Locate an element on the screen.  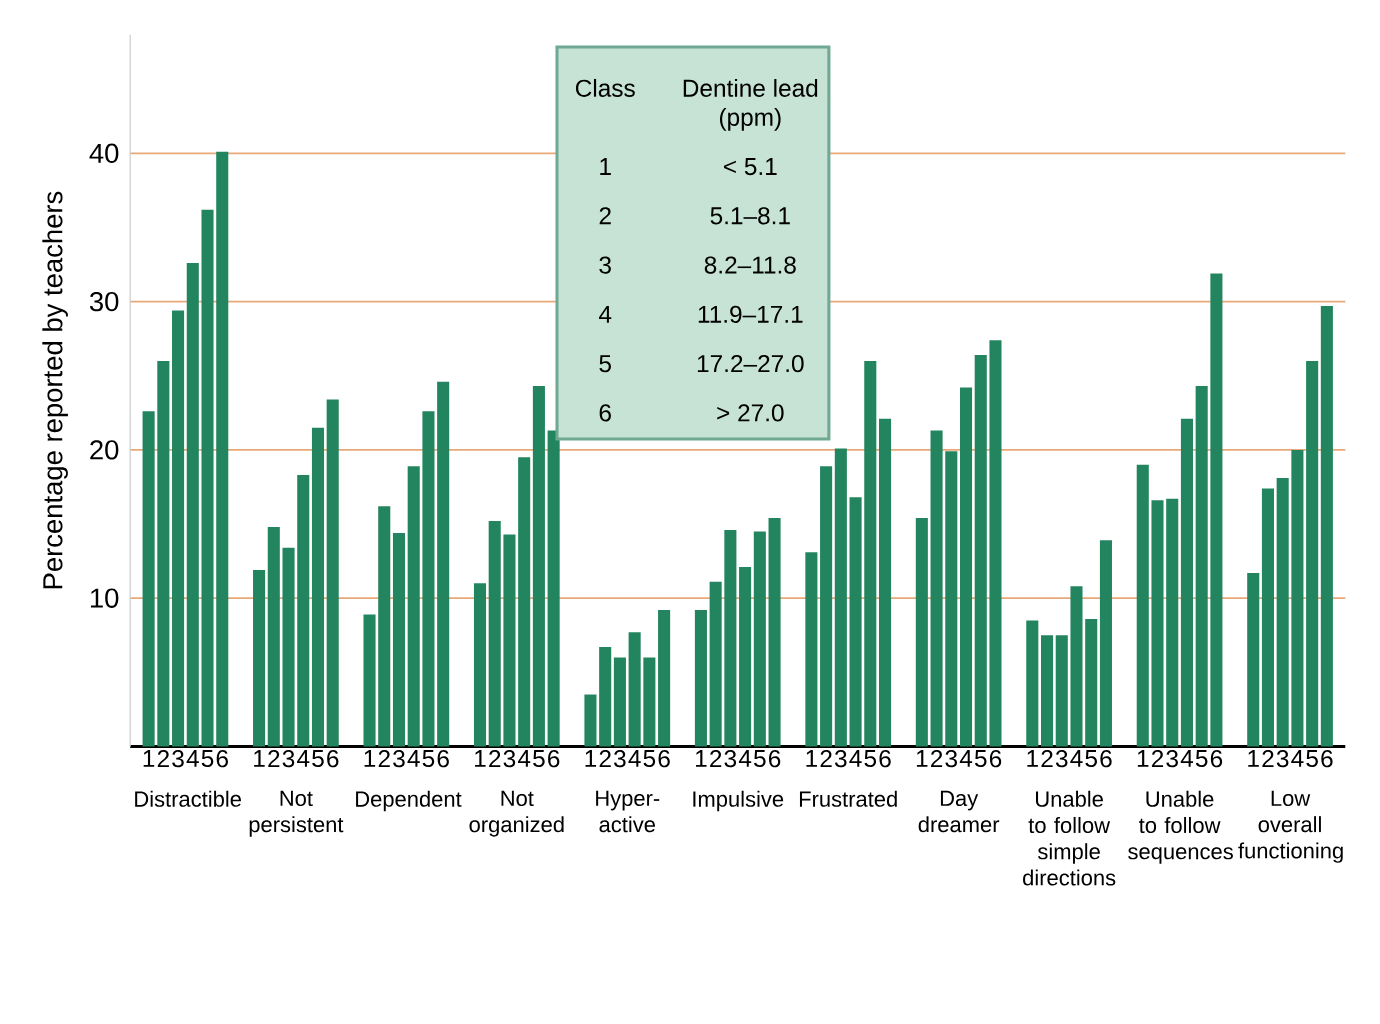
annotation: 5.1–8.1 is located at coordinates (750, 216).